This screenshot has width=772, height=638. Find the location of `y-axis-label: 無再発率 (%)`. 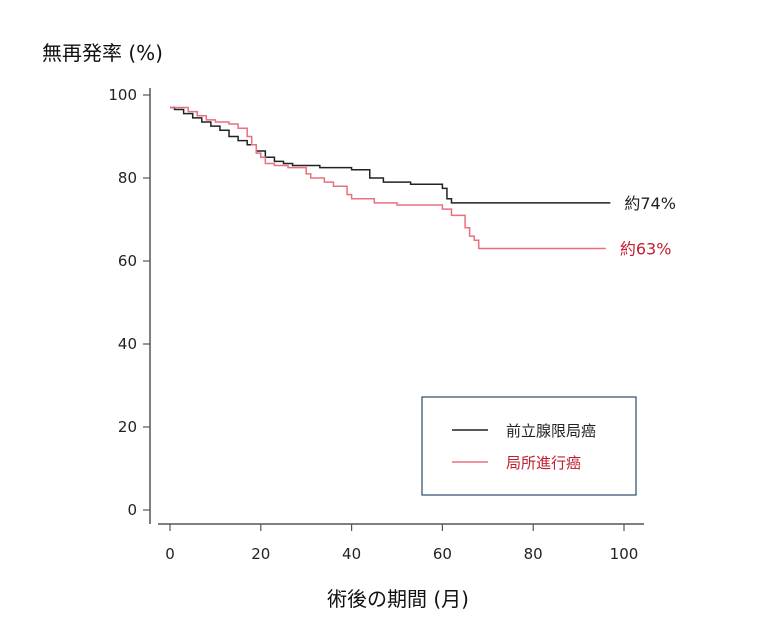

y-axis-label: 無再発率 (%) is located at coordinates (102, 53).